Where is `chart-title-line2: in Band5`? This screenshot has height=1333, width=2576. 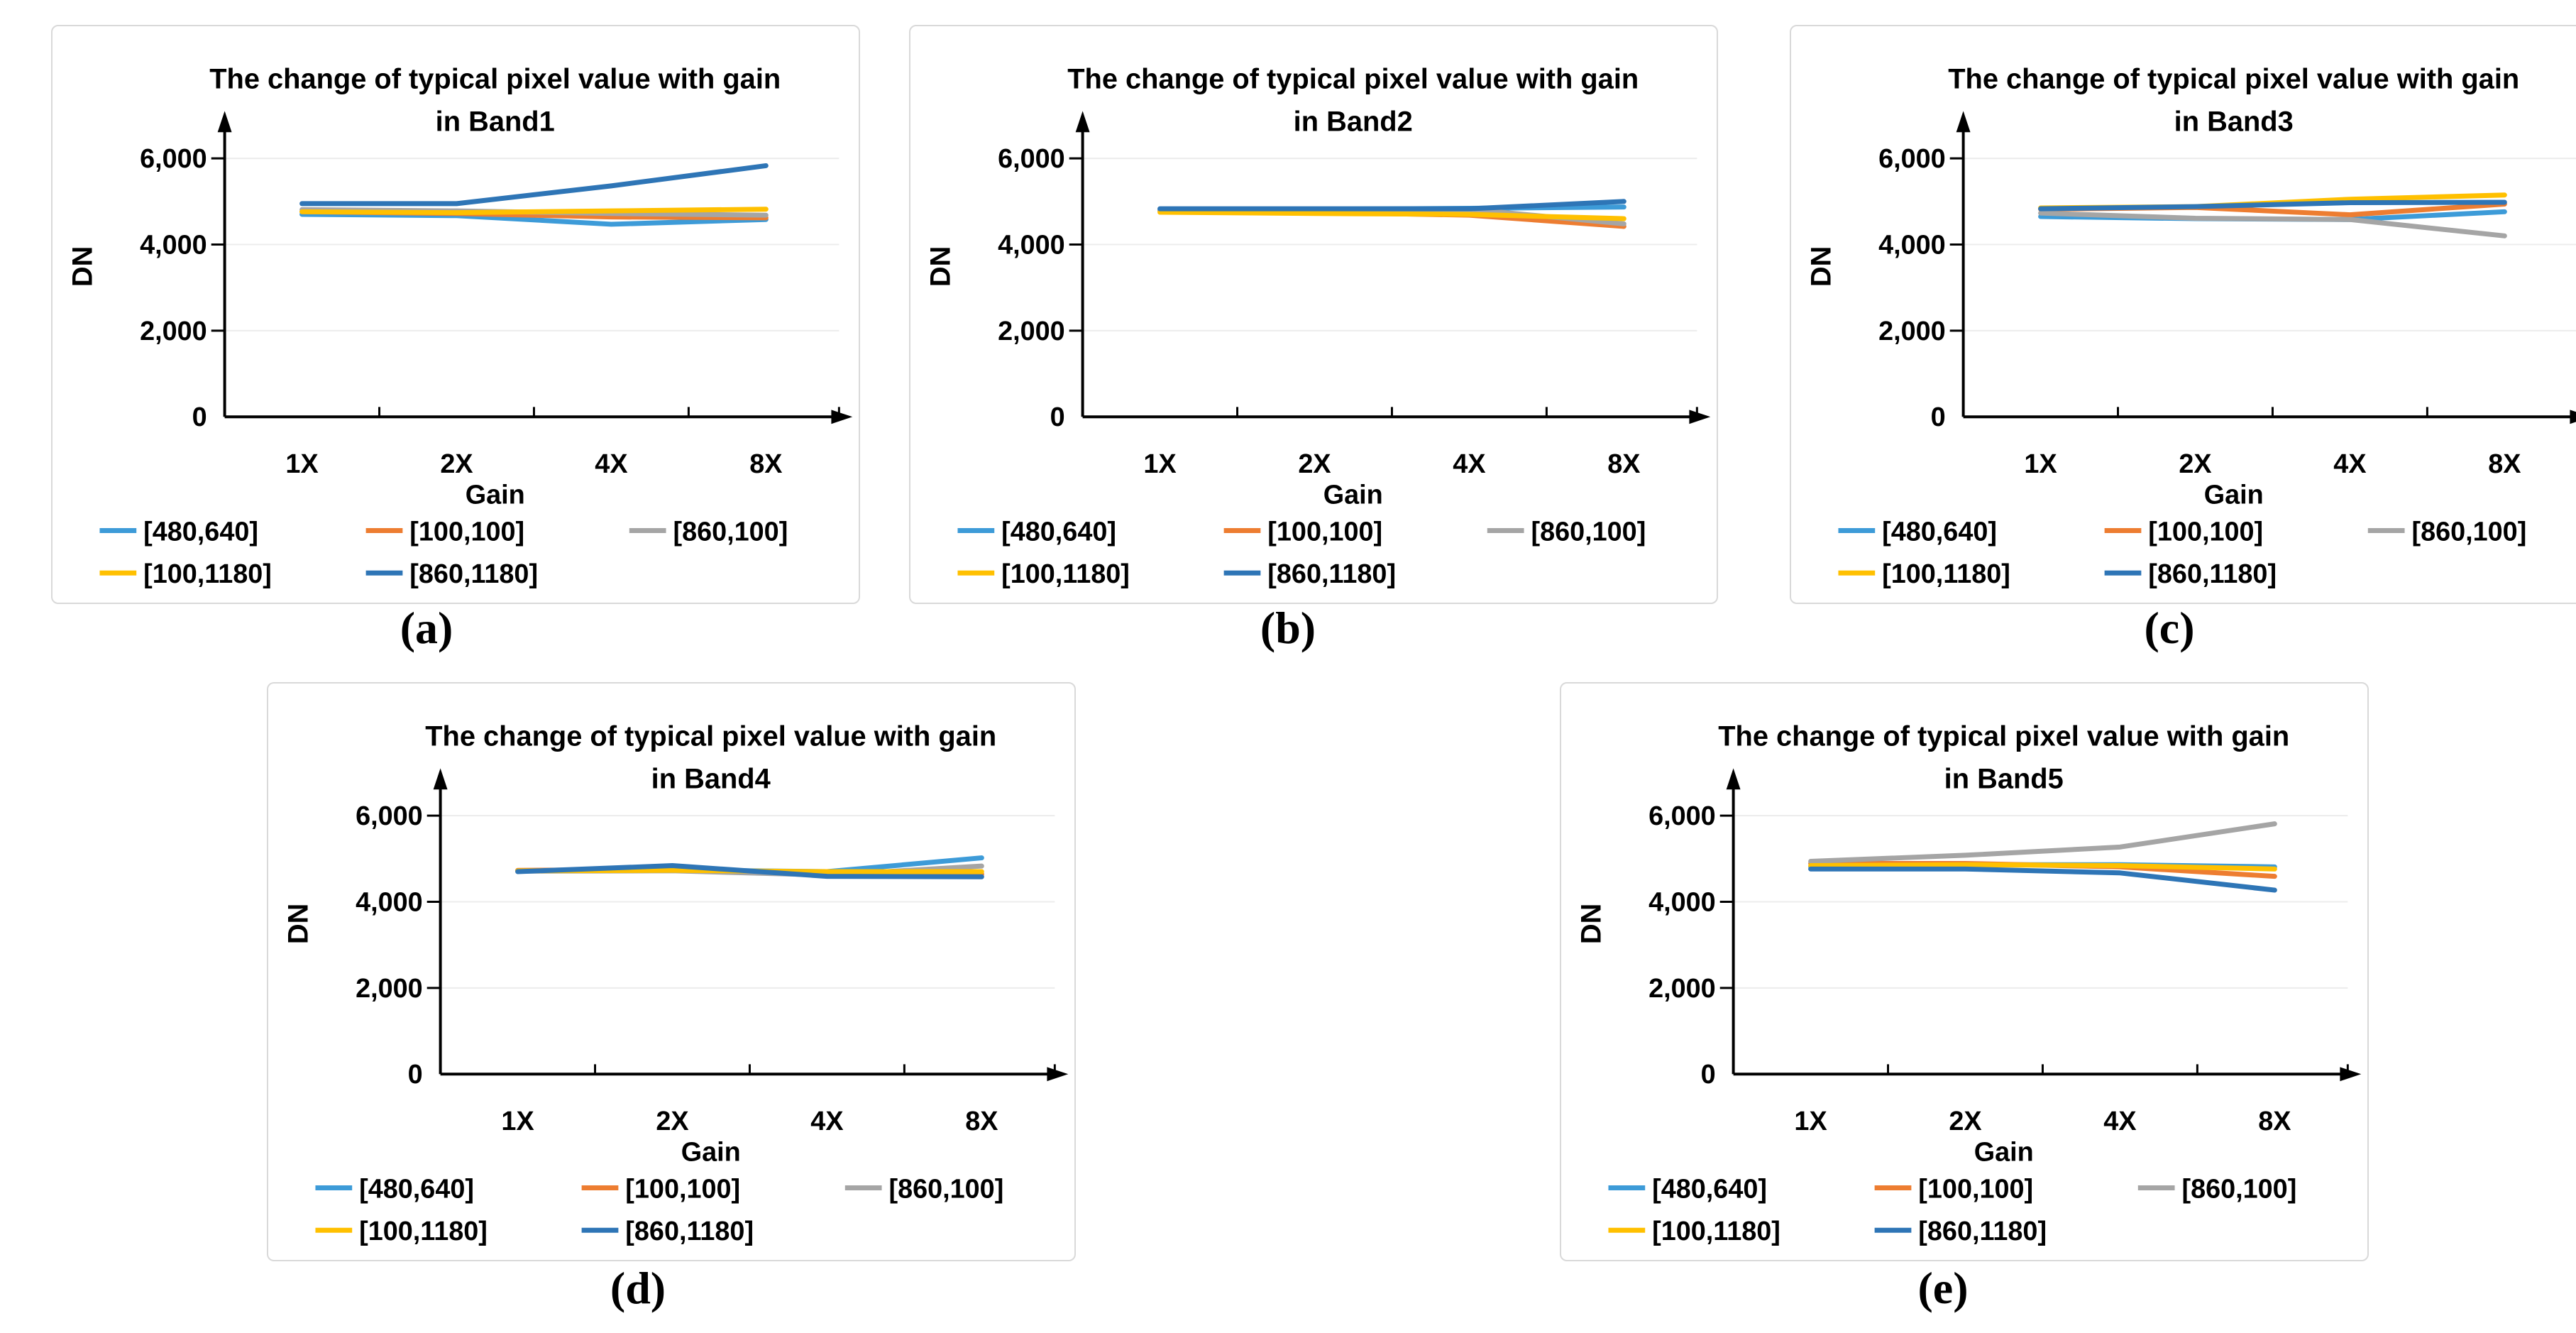
chart-title-line2: in Band5 is located at coordinates (2004, 778).